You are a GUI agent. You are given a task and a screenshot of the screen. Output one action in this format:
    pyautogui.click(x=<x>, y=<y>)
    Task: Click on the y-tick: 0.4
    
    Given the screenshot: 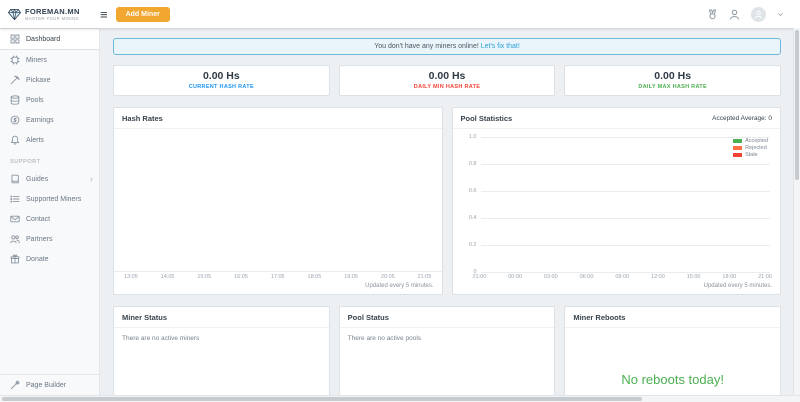 What is the action you would take?
    pyautogui.click(x=472, y=218)
    